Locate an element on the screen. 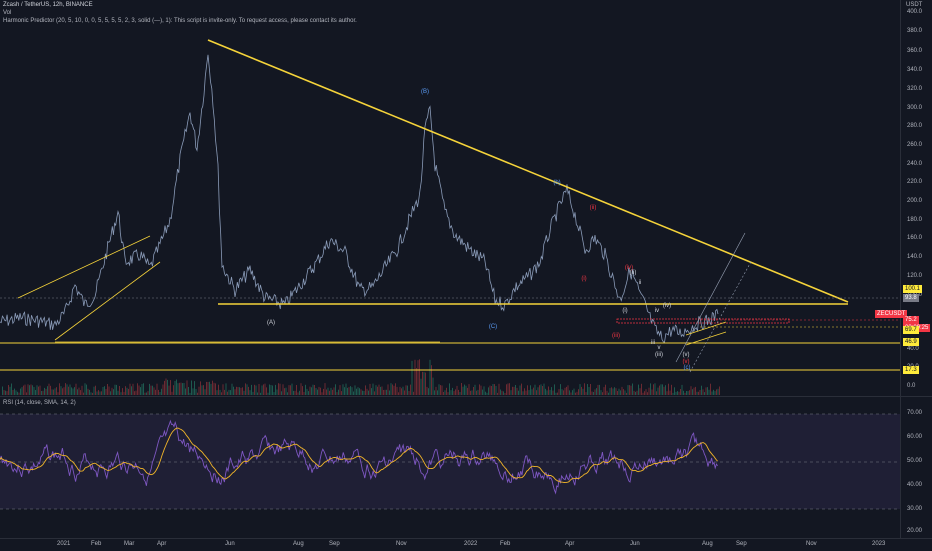  time-tick-label: Sep is located at coordinates (334, 544).